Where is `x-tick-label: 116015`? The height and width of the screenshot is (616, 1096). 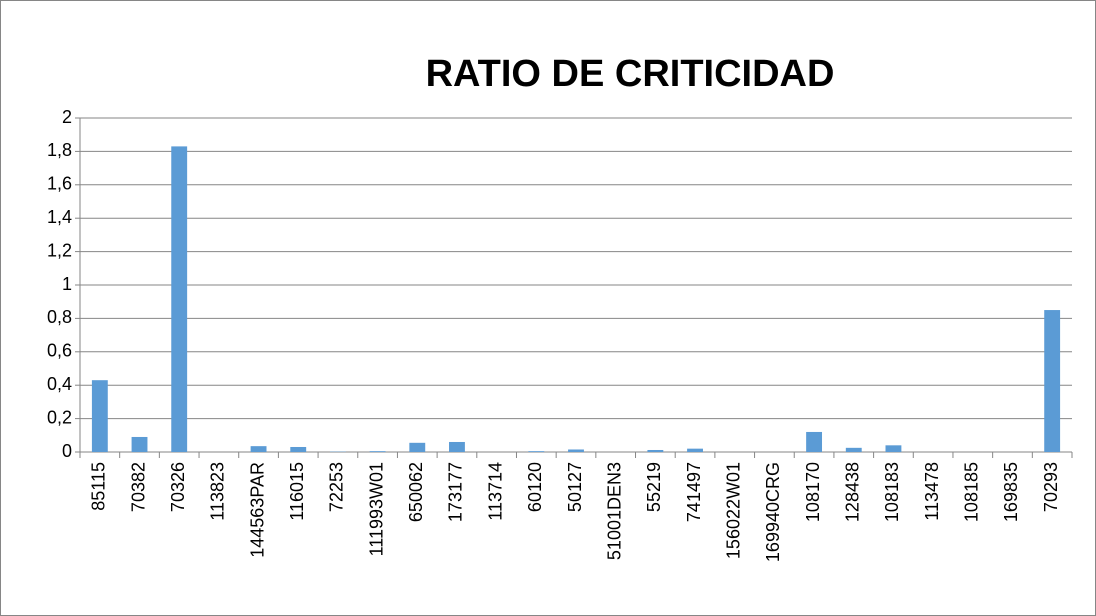 x-tick-label: 116015 is located at coordinates (297, 491).